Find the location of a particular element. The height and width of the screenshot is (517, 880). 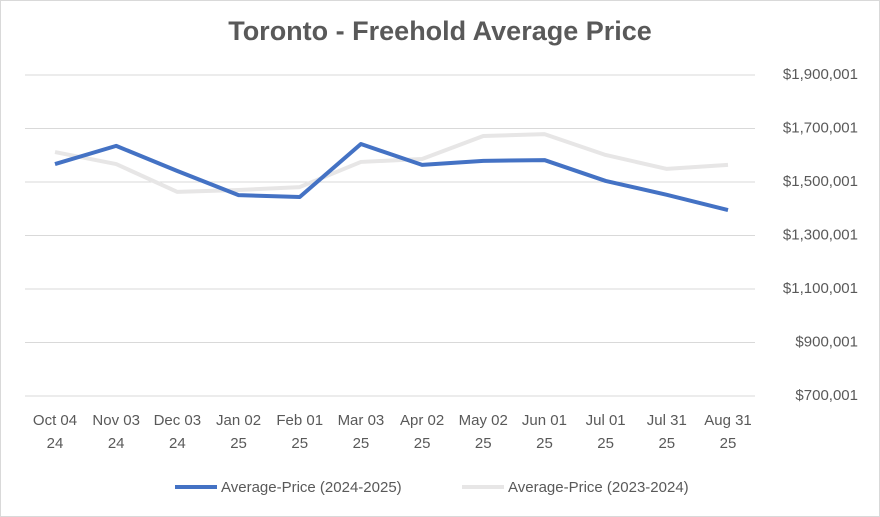

legend-label: Average-Price (2024-2025) is located at coordinates (311, 487).